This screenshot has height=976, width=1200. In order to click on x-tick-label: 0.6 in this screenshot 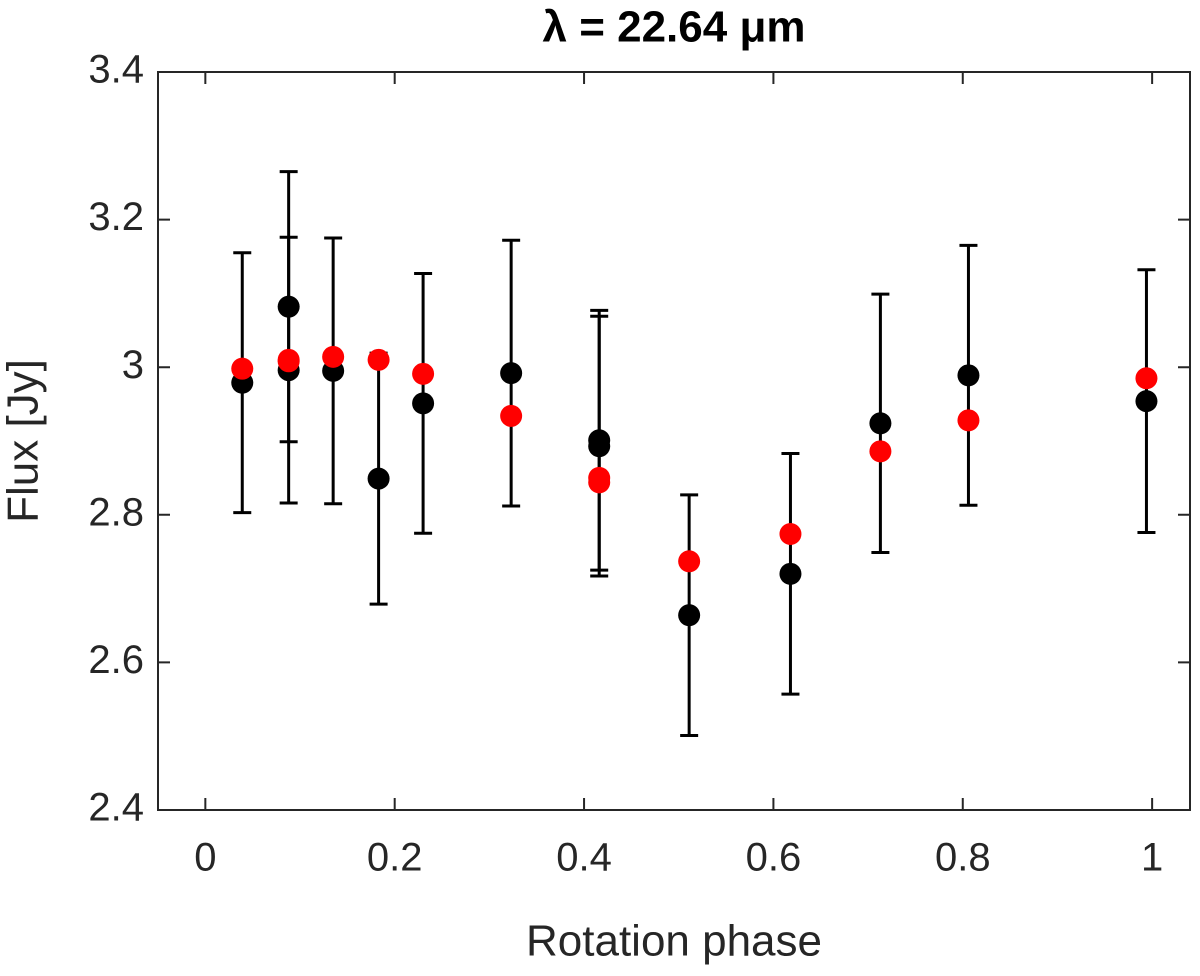, I will do `click(774, 858)`.